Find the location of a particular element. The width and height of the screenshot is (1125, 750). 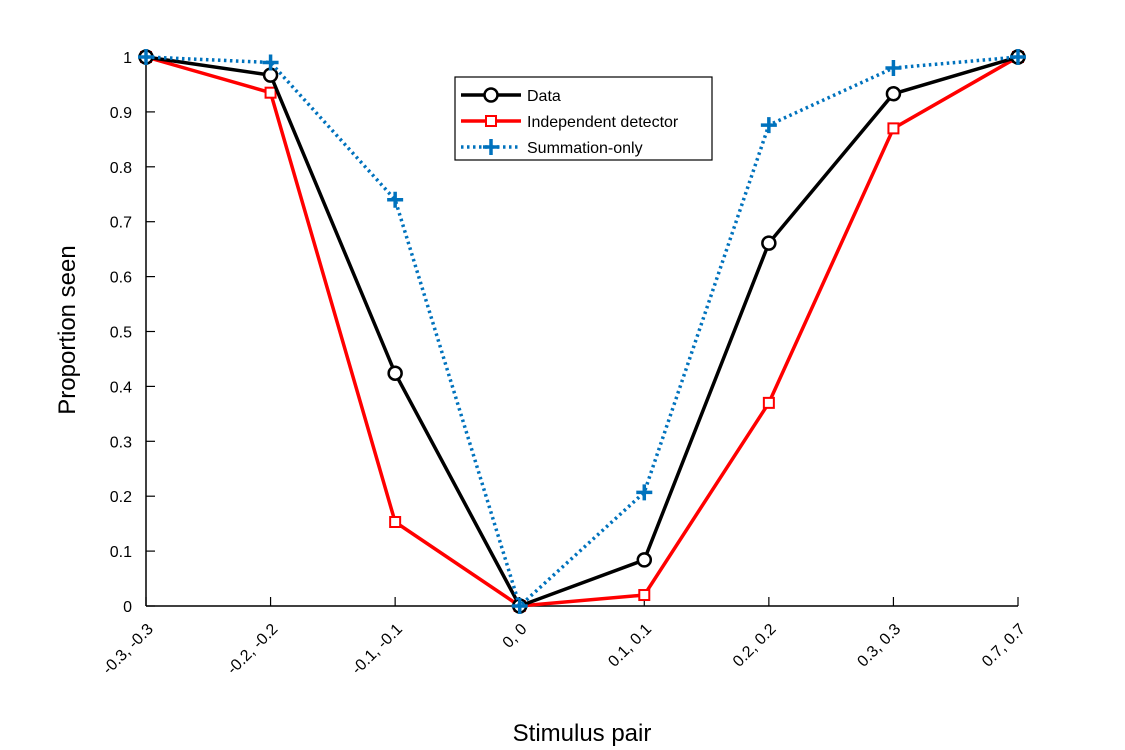

legend-marker-data is located at coordinates (491, 95).